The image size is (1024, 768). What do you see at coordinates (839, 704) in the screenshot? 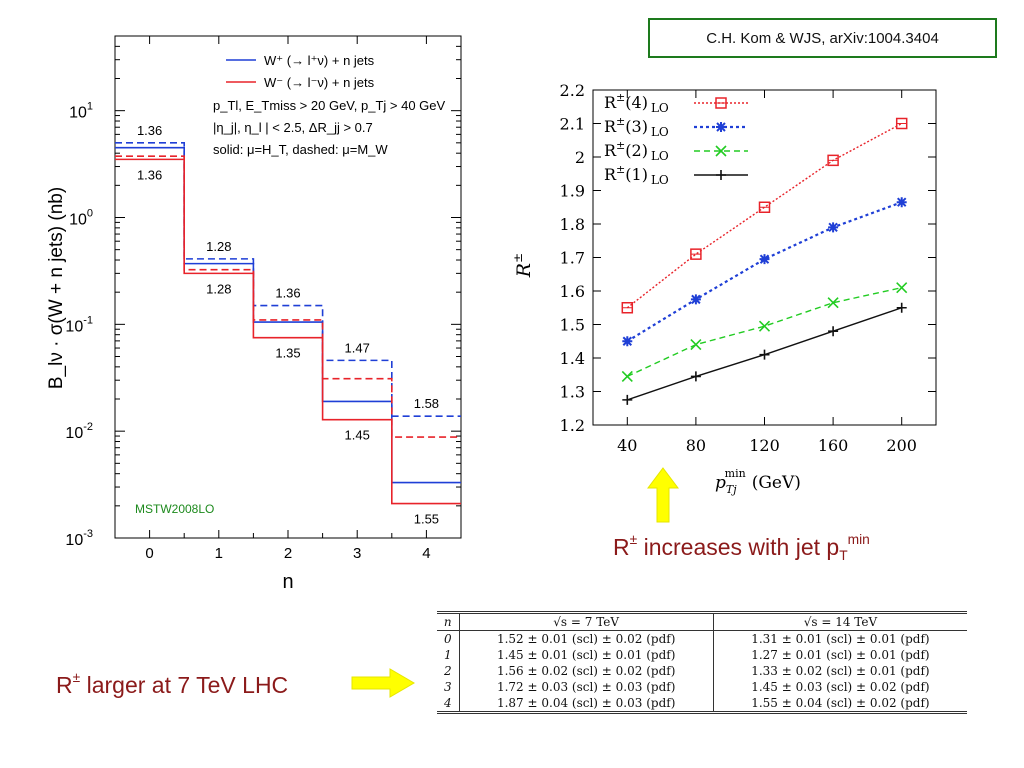
I see `cell-14tev: 1.55 ± 0.04 (scl) ± 0.02 (pdf)` at bounding box center [839, 704].